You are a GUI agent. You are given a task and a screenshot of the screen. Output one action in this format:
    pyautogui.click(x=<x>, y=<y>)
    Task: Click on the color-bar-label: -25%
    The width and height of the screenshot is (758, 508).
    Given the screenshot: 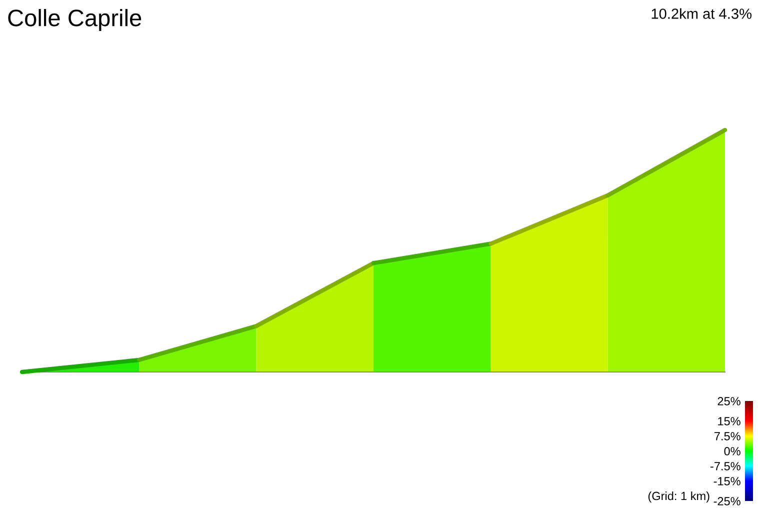 What is the action you would take?
    pyautogui.click(x=727, y=501)
    